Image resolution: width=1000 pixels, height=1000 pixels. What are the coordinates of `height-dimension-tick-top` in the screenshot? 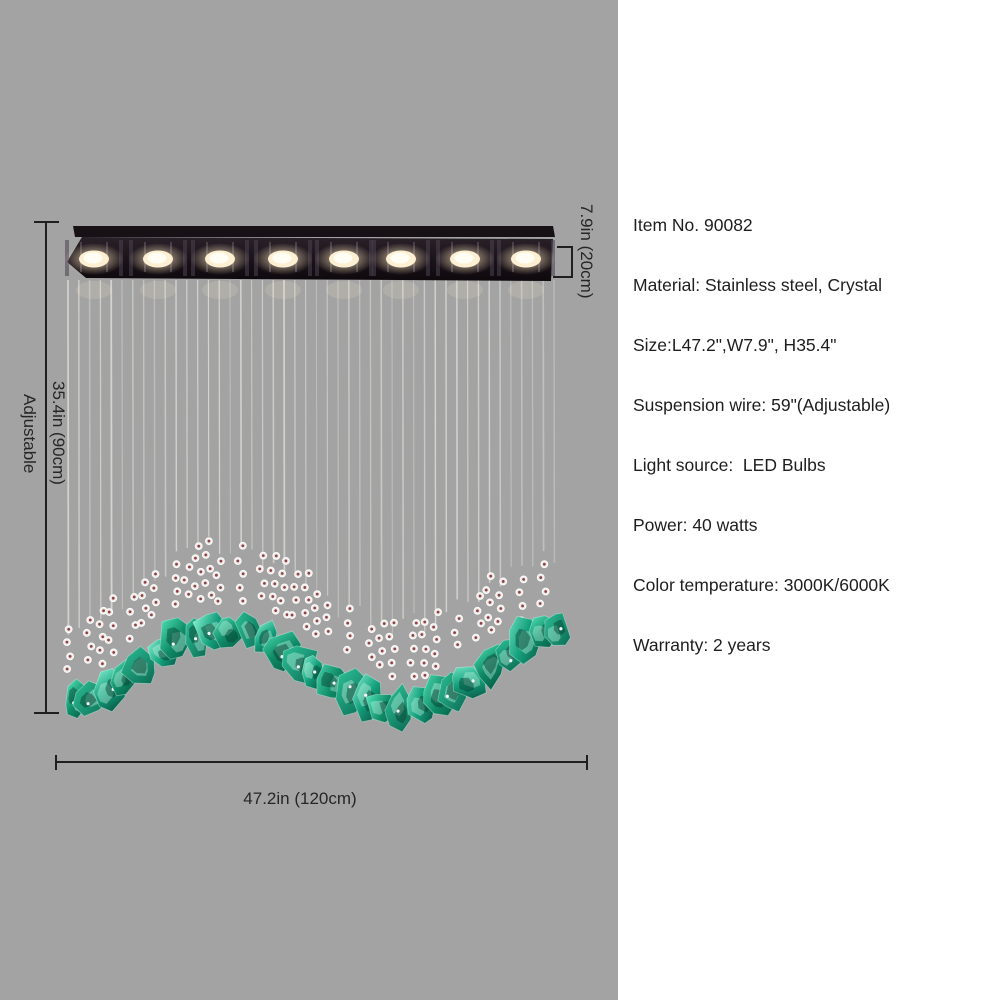 It's located at (46, 222).